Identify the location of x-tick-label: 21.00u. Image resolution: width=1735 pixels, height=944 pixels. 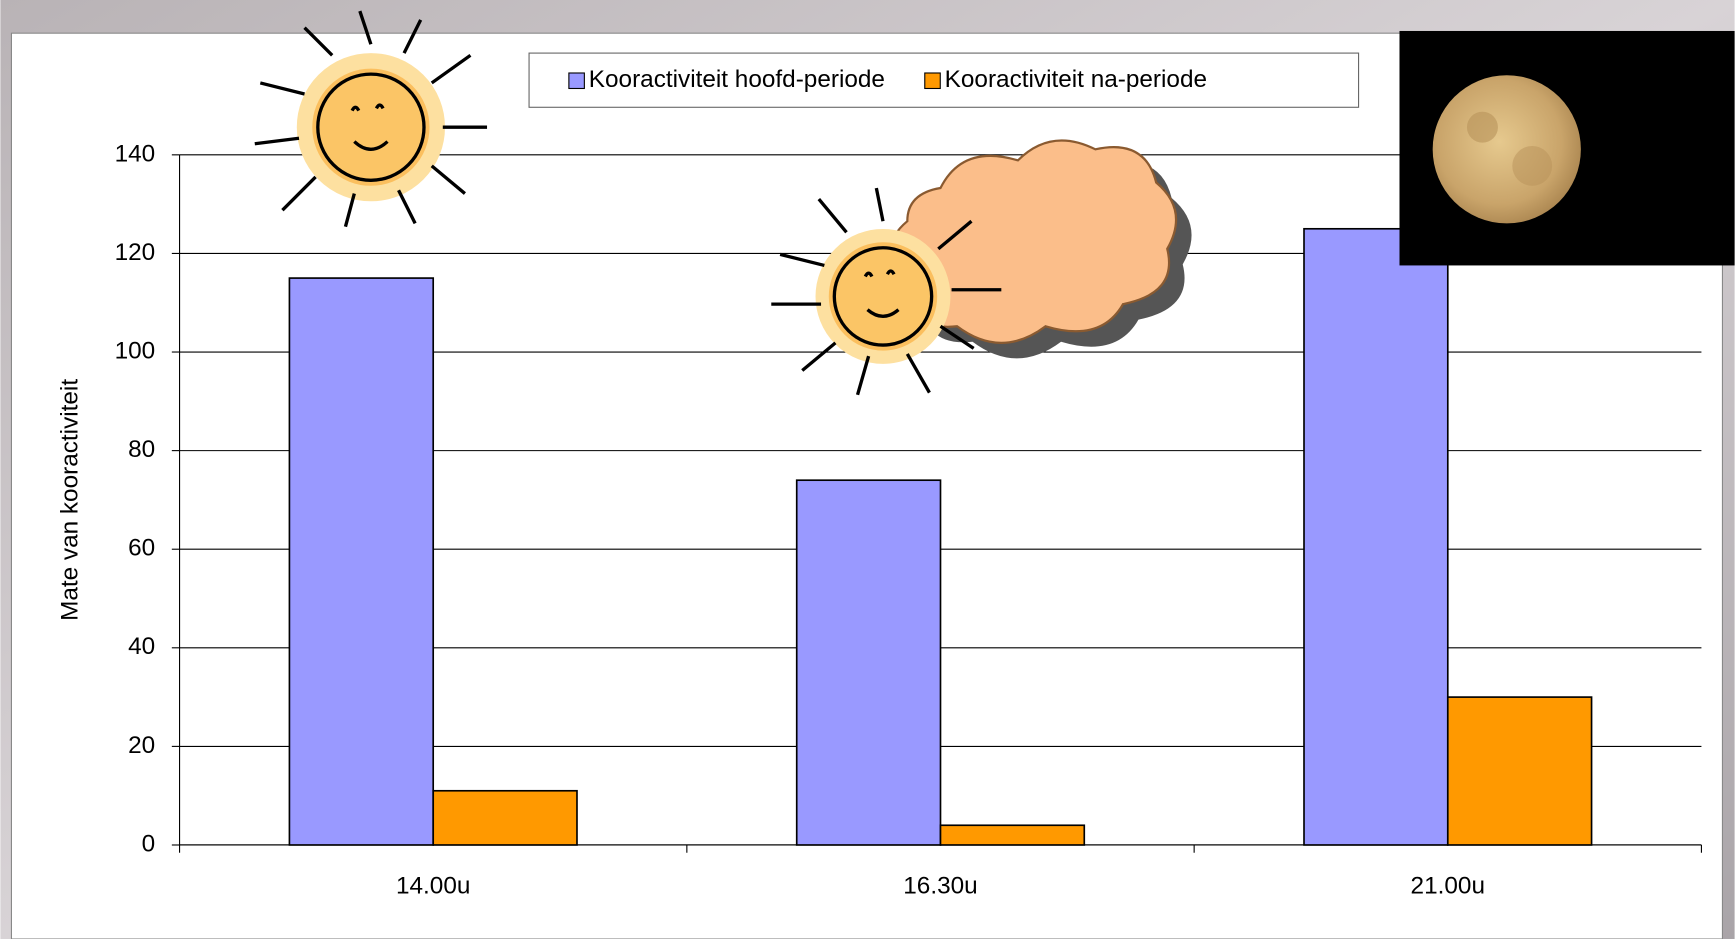
(1448, 885).